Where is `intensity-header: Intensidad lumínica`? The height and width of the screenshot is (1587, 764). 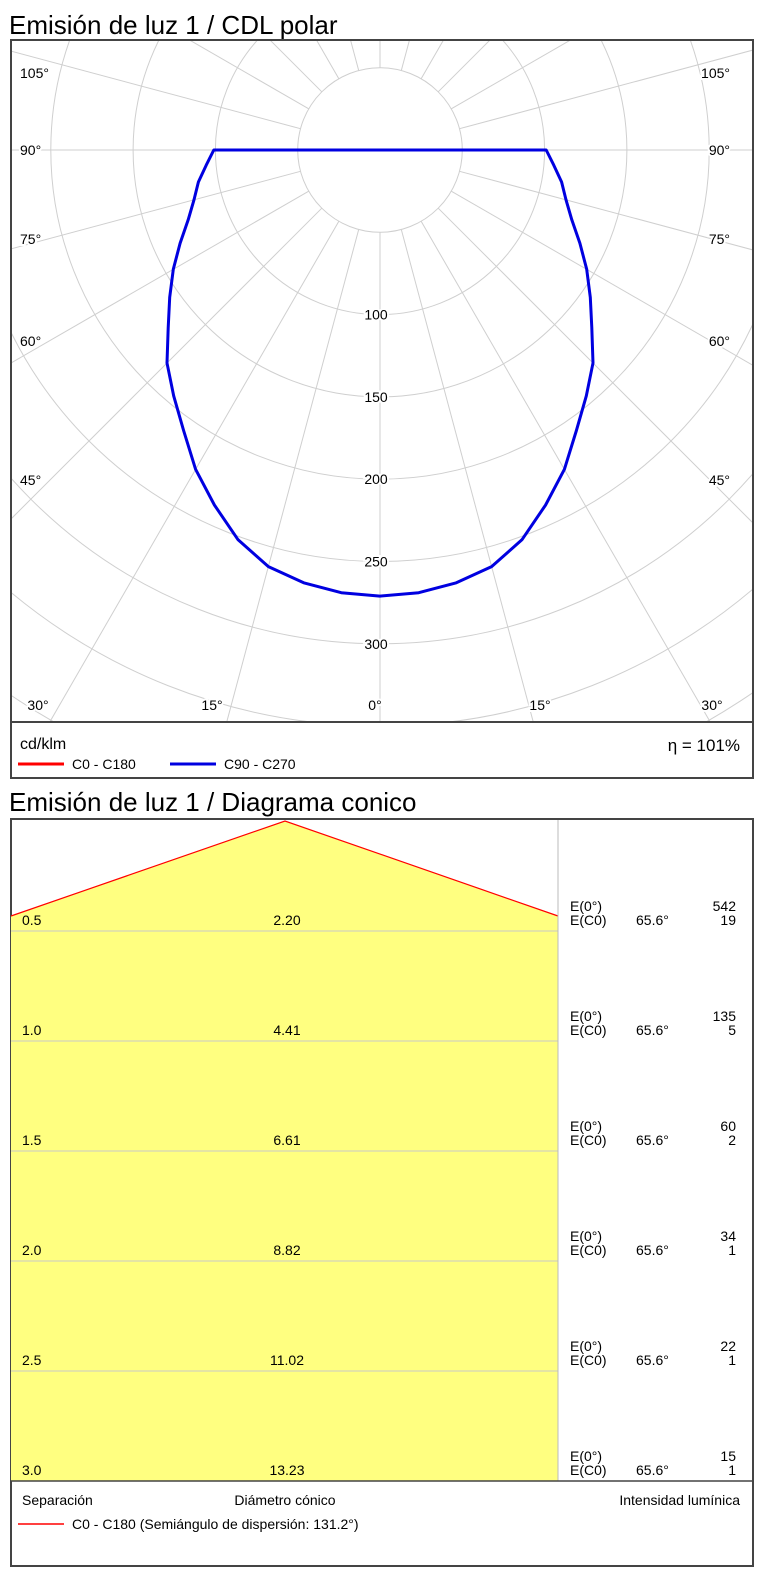
intensity-header: Intensidad lumínica is located at coordinates (679, 1500).